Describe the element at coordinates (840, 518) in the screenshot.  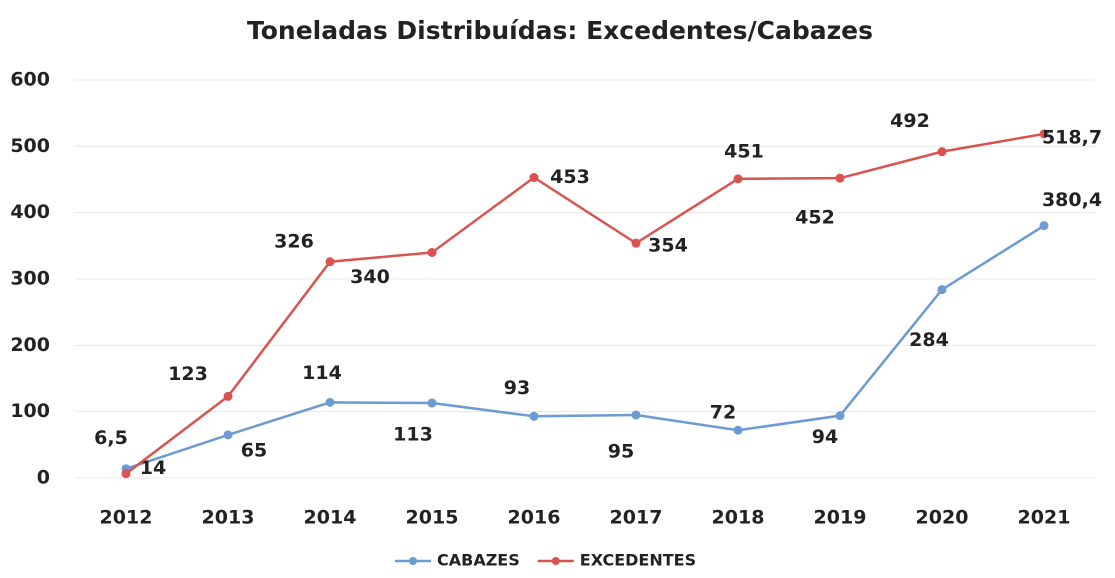
I see `x-tick-label: 2019` at that location.